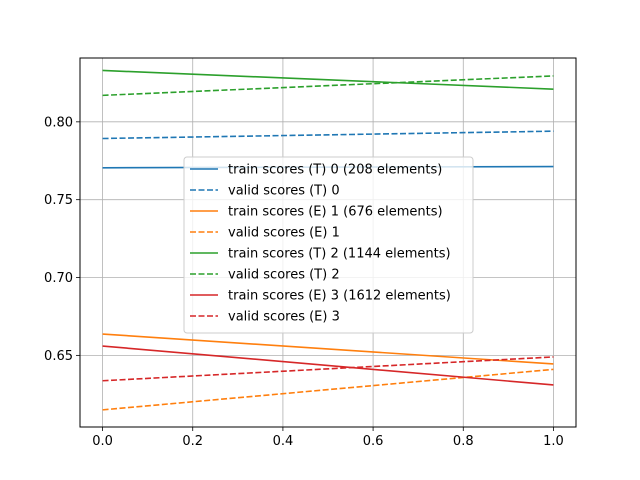 This screenshot has height=480, width=640. Describe the element at coordinates (335, 170) in the screenshot. I see `legend-label: train scores (T) 0 (208 elements)` at that location.